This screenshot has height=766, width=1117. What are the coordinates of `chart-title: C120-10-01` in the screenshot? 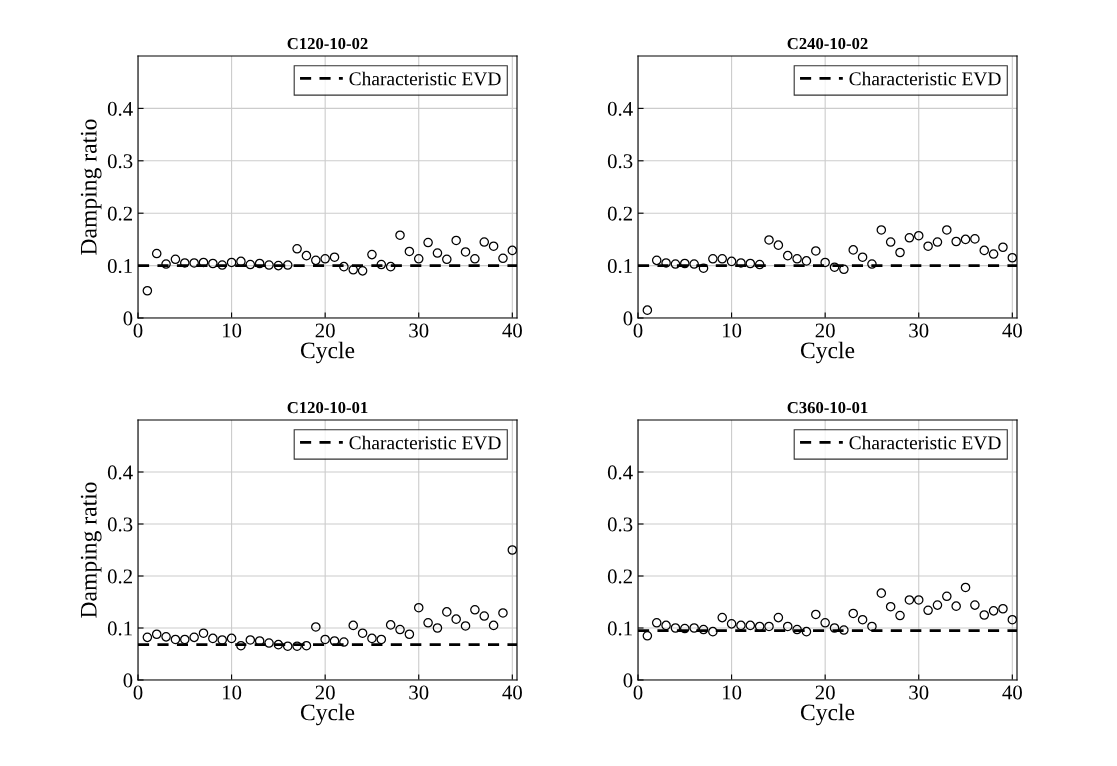 It's located at (327, 407).